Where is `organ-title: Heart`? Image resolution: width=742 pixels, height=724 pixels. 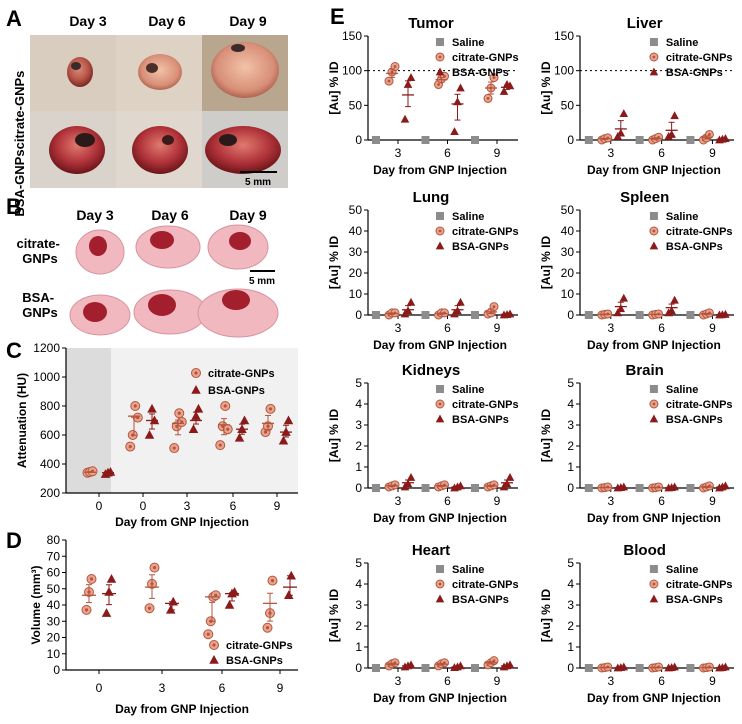 organ-title: Heart is located at coordinates (431, 550).